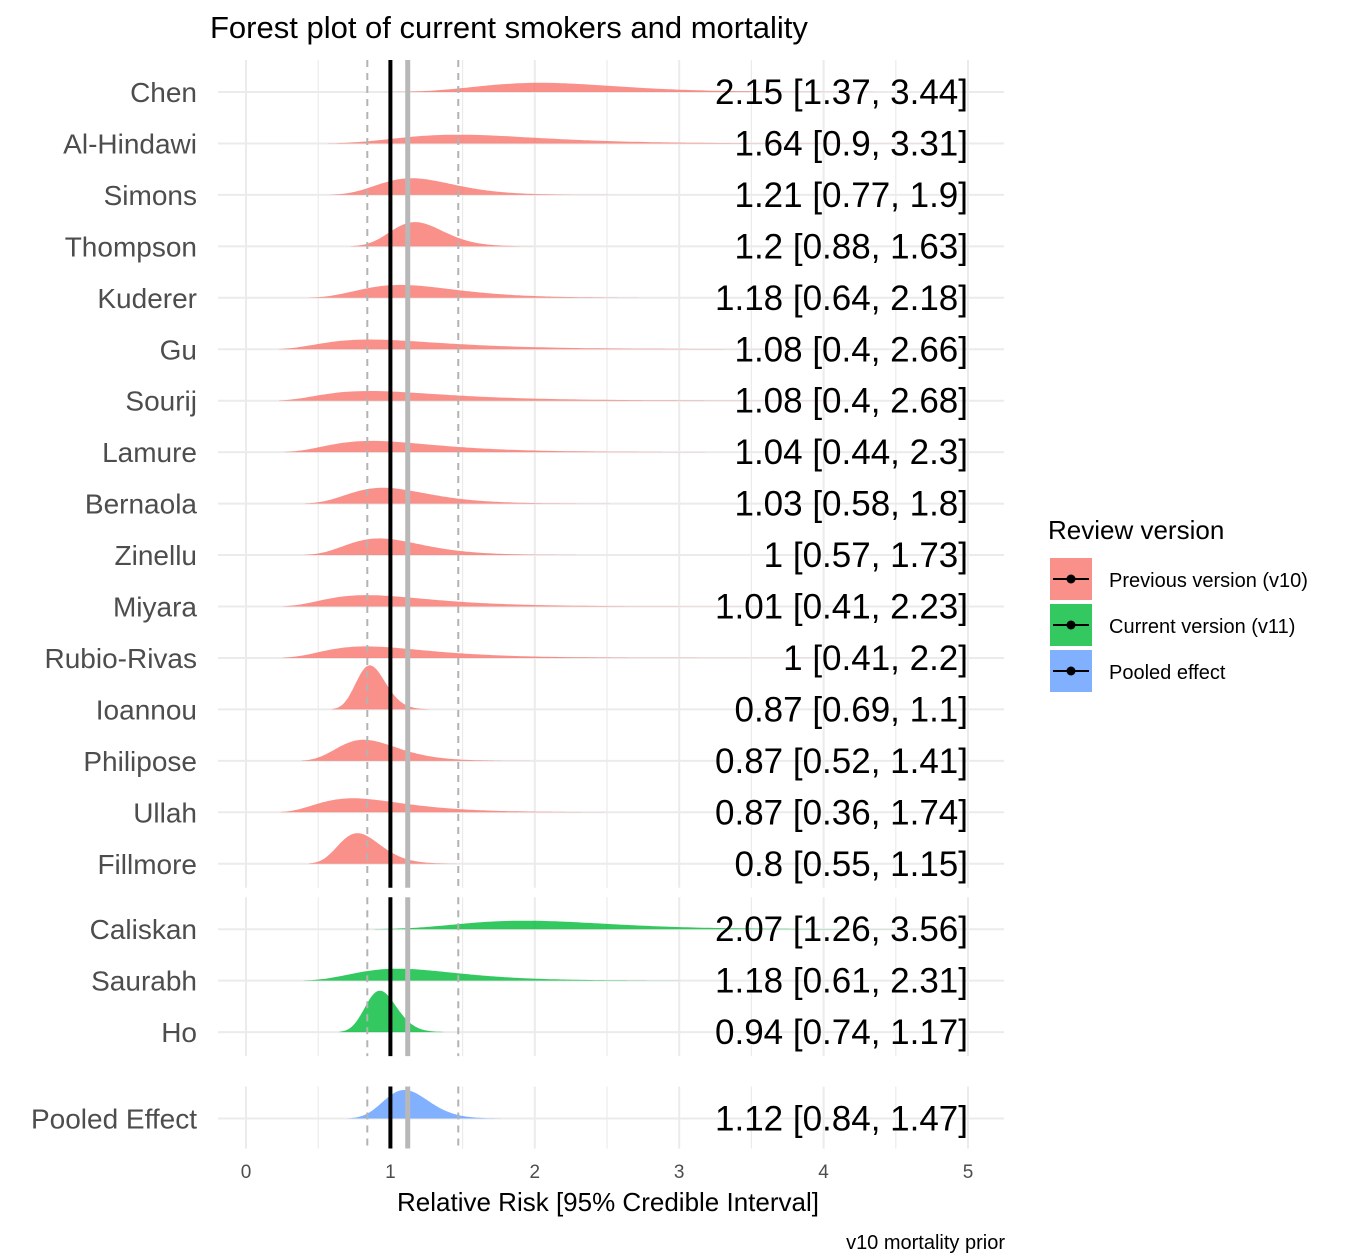  I want to click on estimate-label: 2.07 [1.26, 3.56], so click(841, 929).